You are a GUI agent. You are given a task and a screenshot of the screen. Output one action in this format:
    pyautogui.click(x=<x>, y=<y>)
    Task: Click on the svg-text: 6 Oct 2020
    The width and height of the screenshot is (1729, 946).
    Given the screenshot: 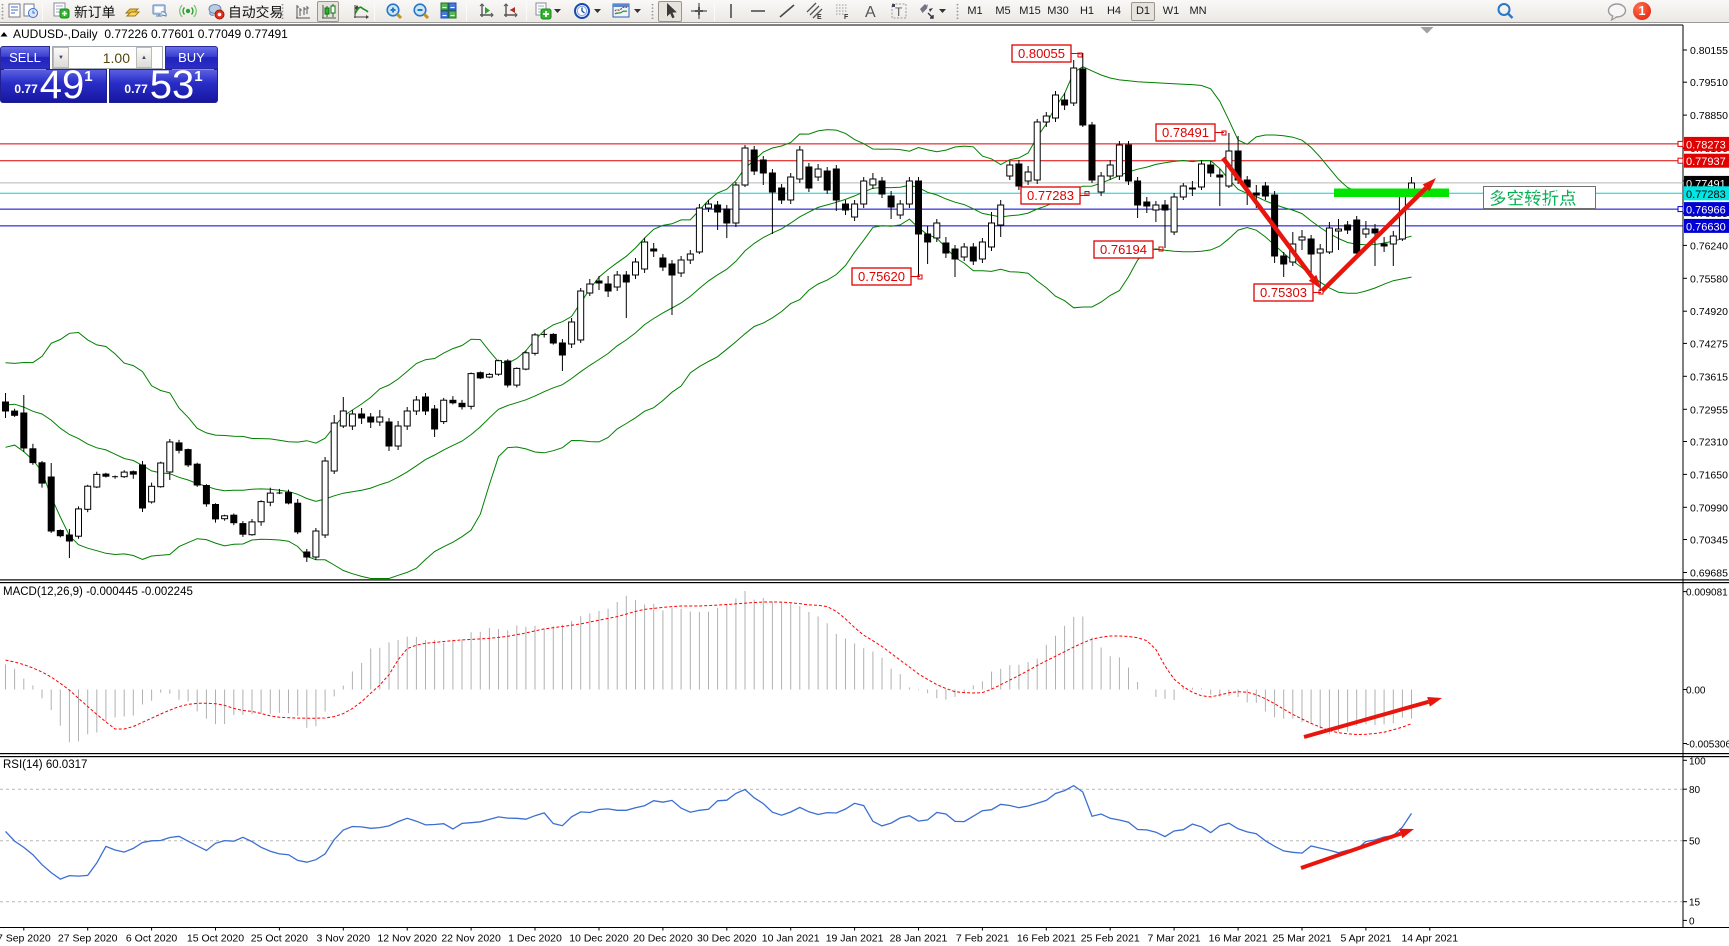 What is the action you would take?
    pyautogui.click(x=152, y=939)
    